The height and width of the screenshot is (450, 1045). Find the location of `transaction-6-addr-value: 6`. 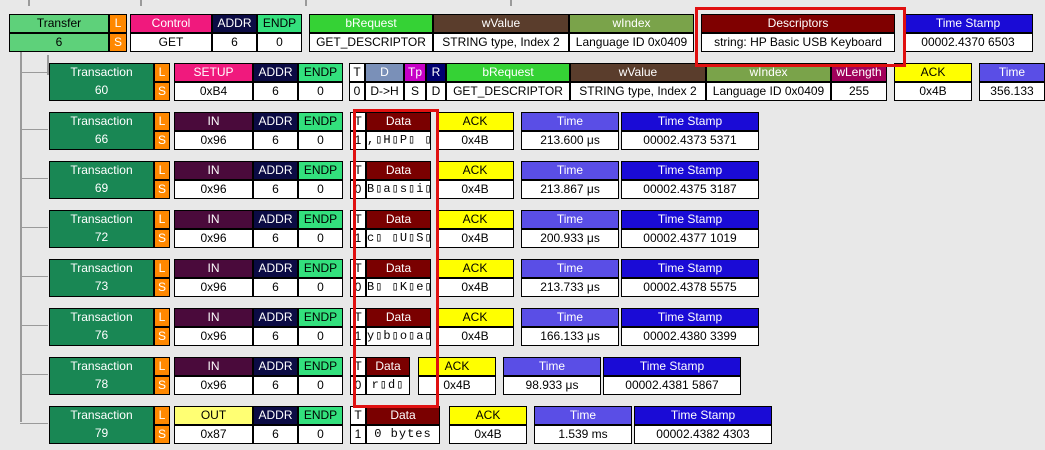

transaction-6-addr-value: 6 is located at coordinates (275, 434).